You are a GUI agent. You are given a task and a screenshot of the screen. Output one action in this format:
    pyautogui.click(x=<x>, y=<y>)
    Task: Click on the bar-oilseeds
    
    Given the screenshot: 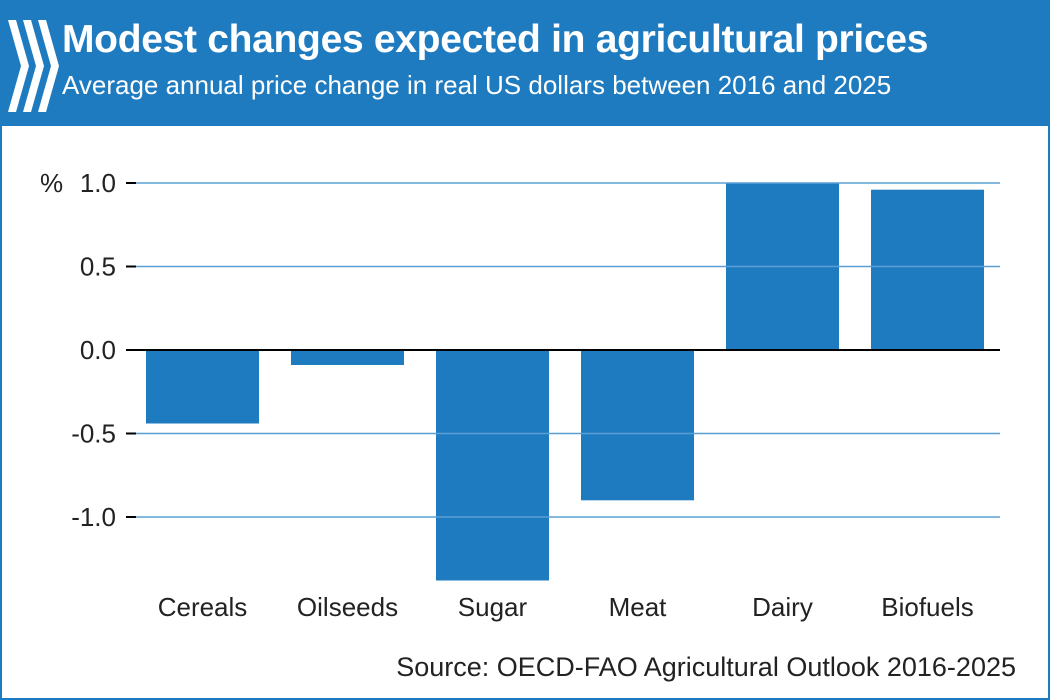 What is the action you would take?
    pyautogui.click(x=347, y=357)
    